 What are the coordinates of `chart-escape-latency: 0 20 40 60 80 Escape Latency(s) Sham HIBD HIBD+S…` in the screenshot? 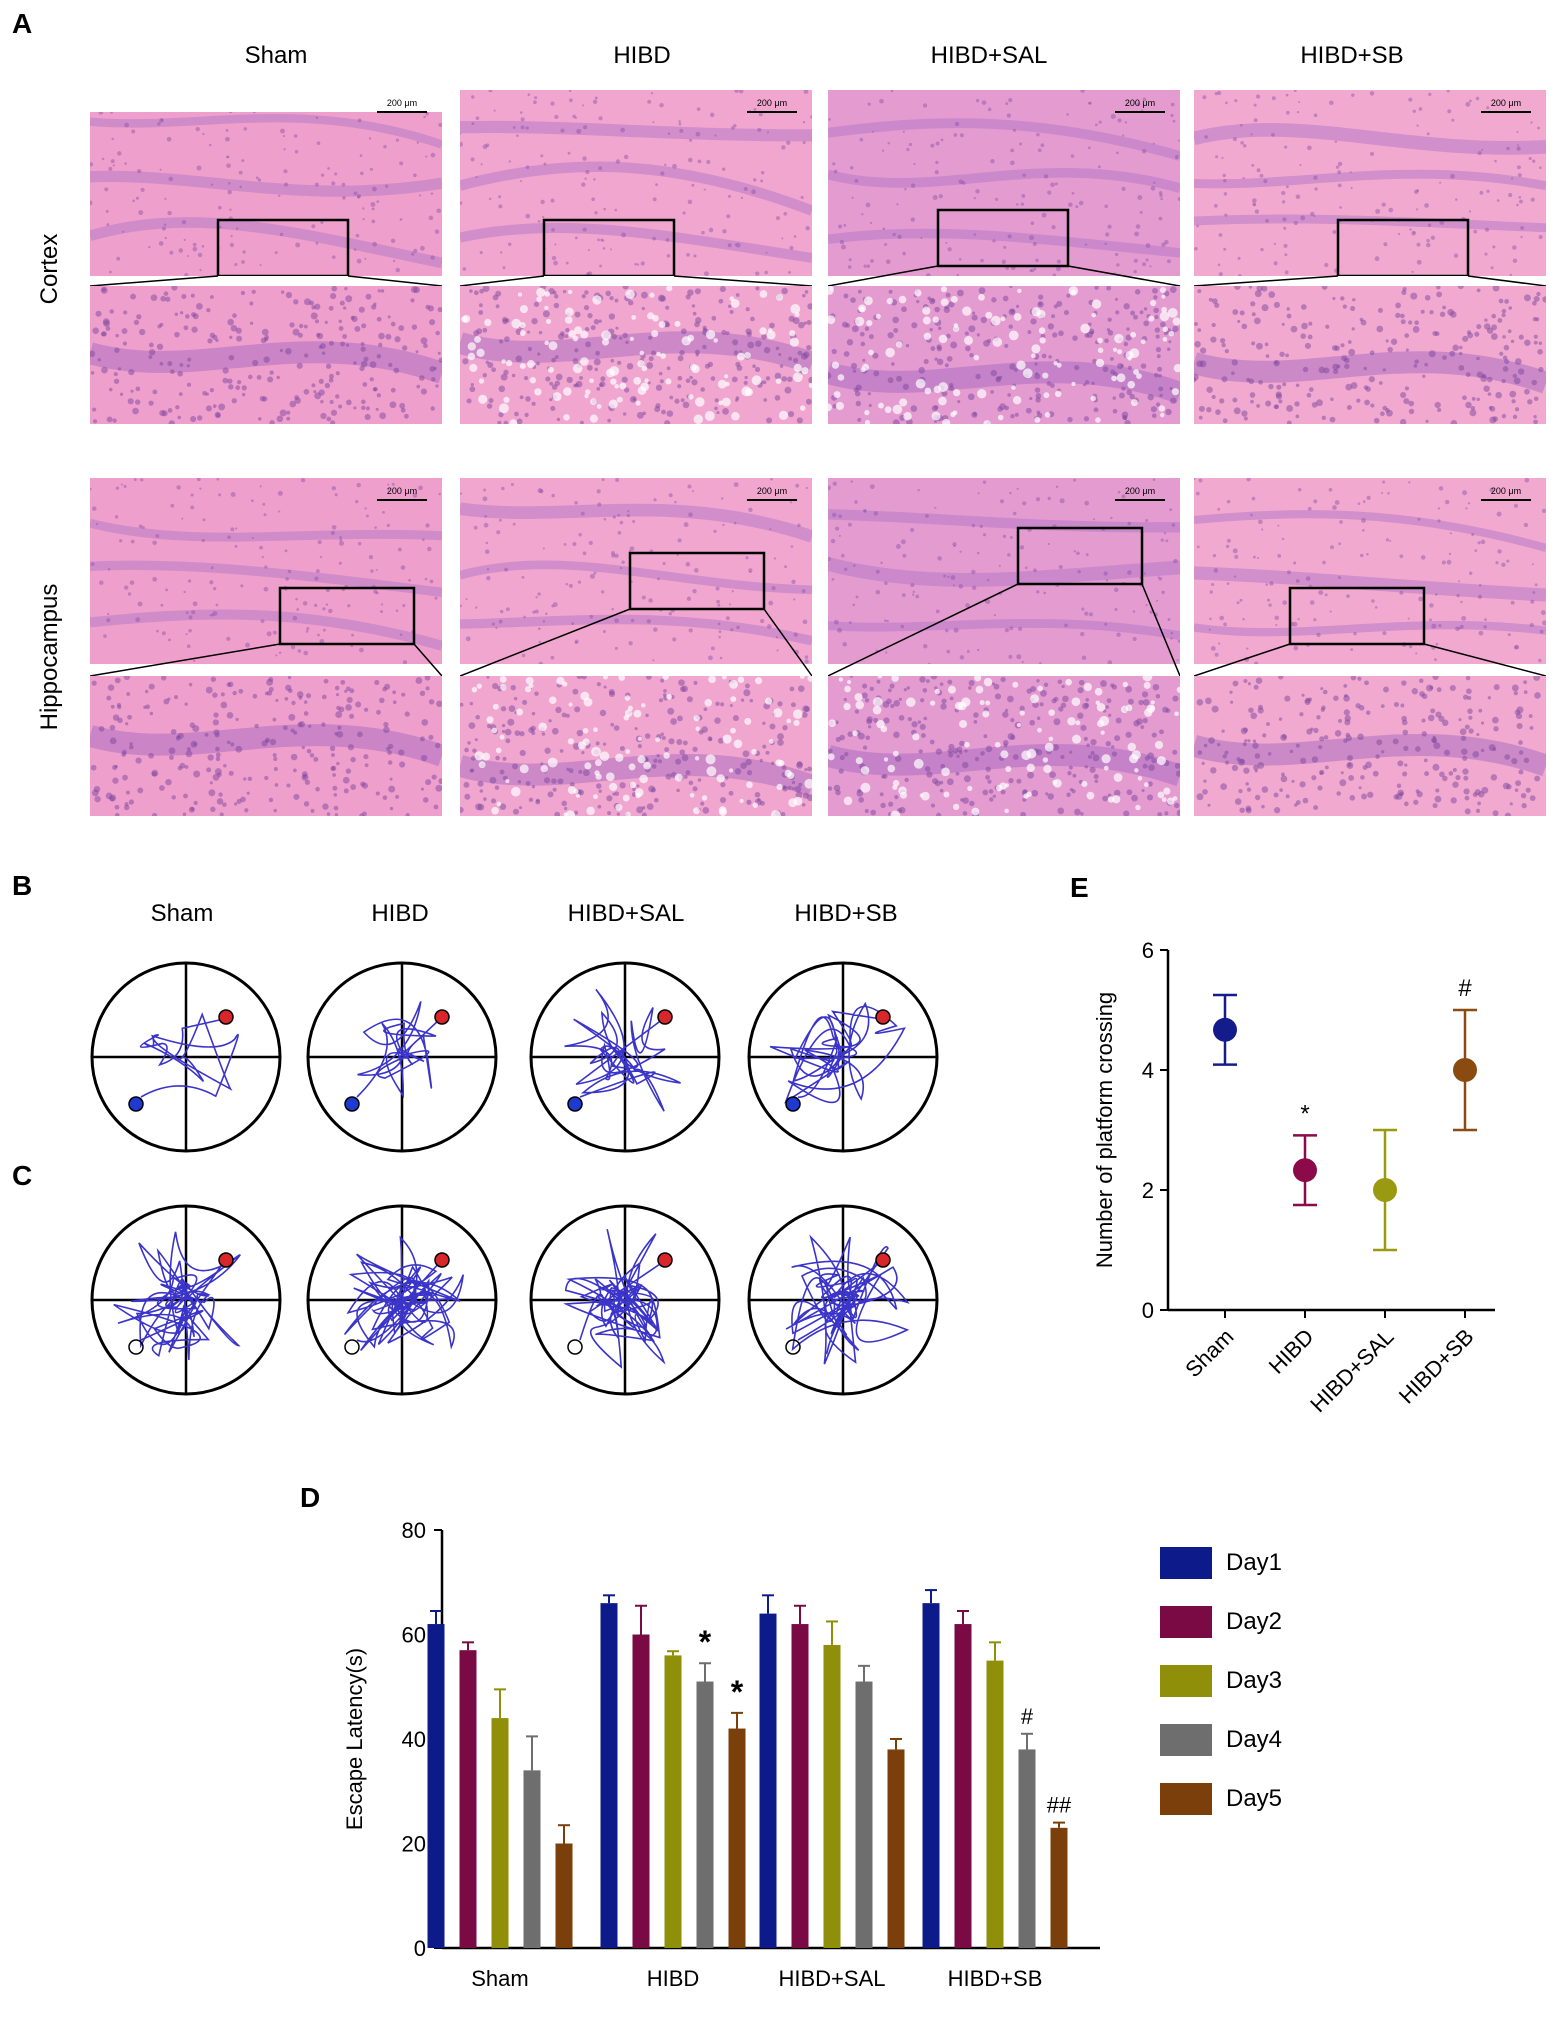 It's located at (721, 1754).